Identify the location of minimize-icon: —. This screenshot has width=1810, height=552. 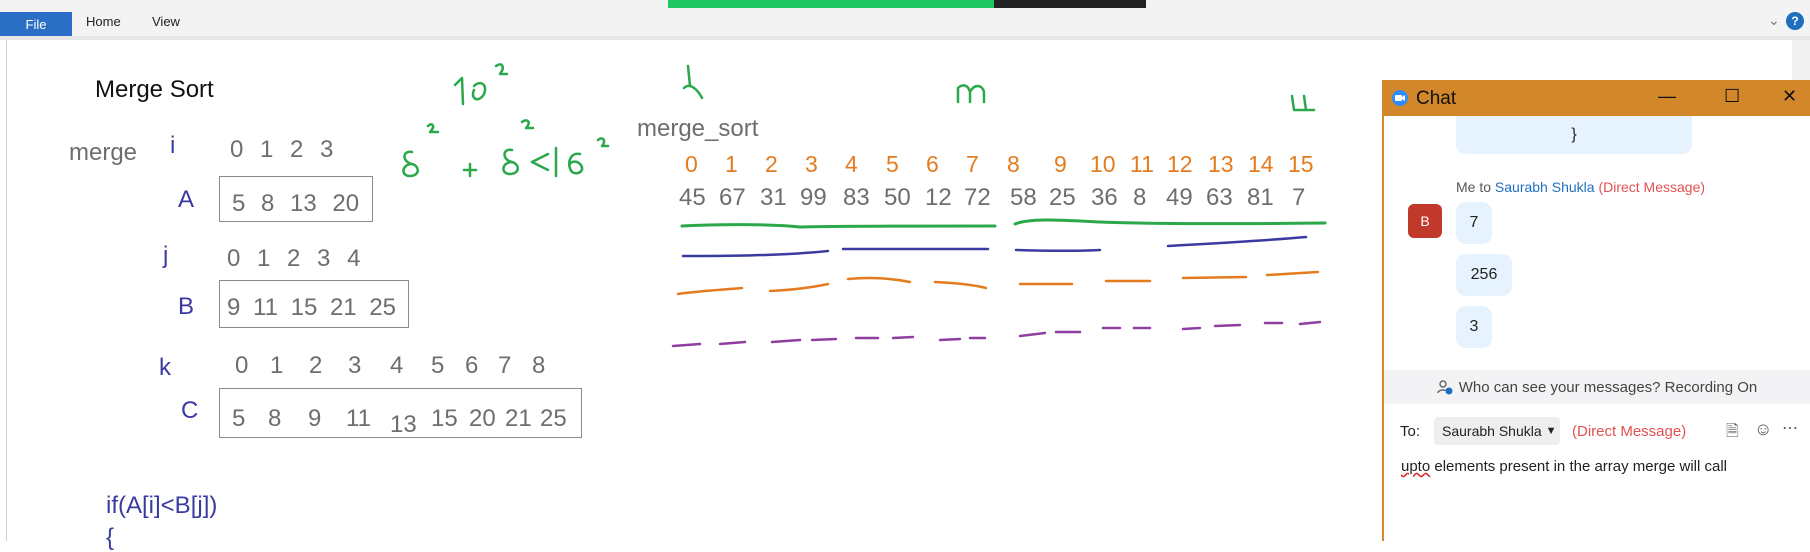
(1667, 96).